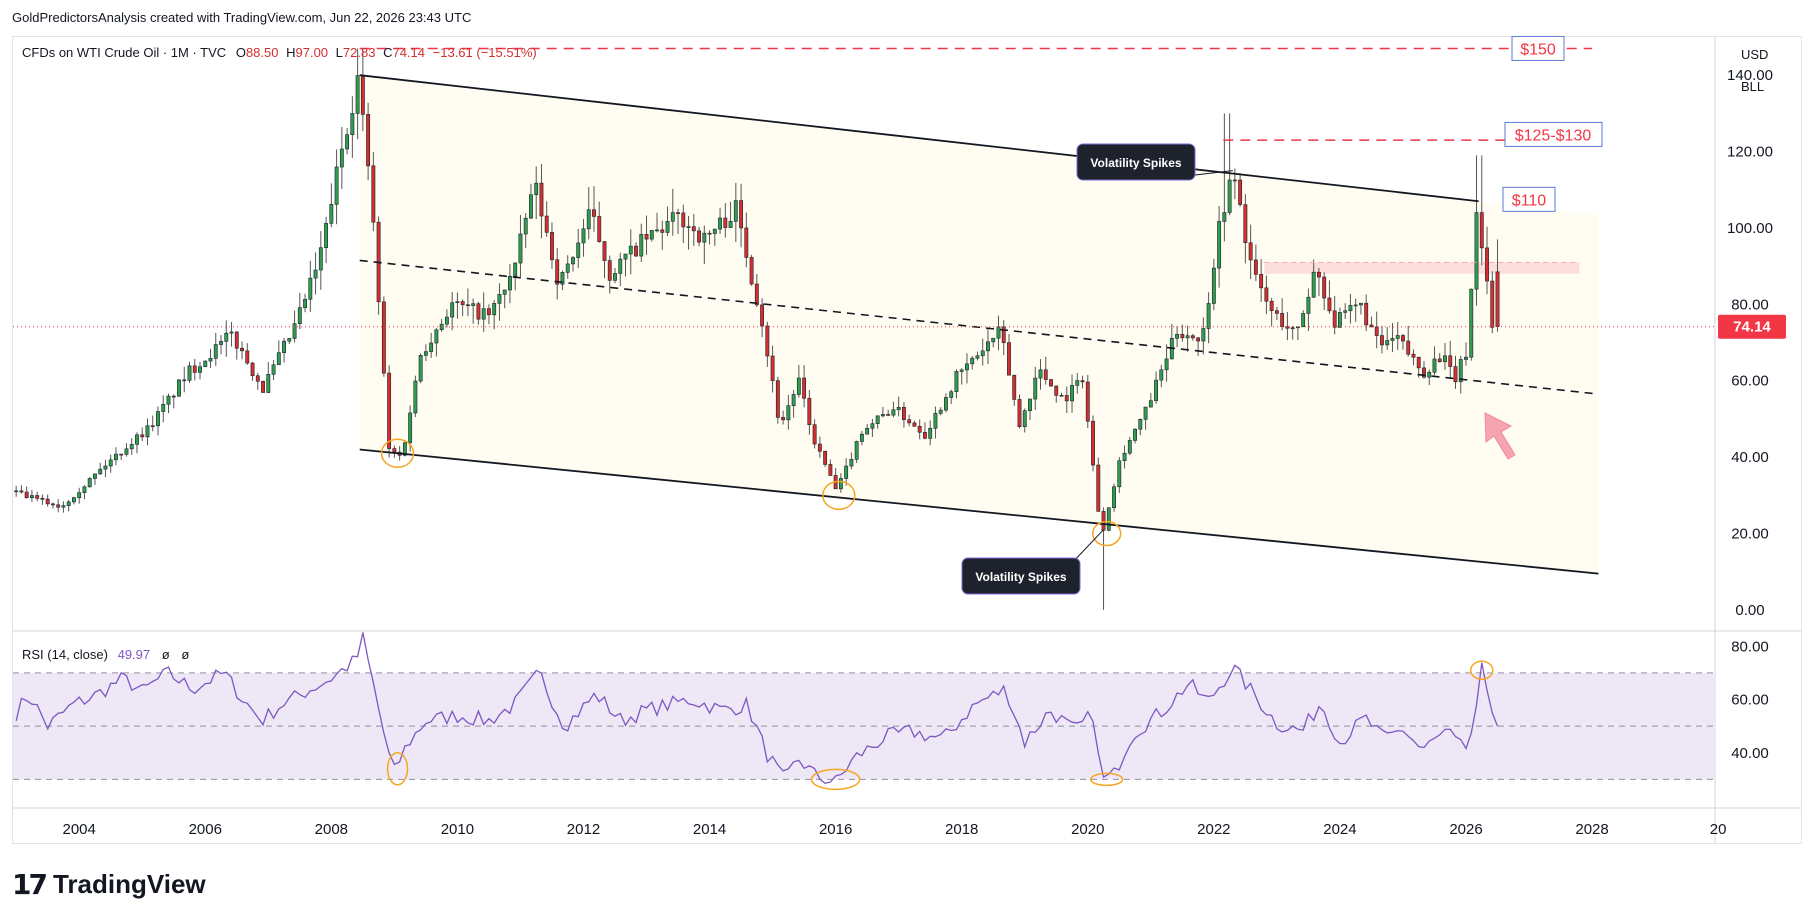 The width and height of the screenshot is (1814, 921). I want to click on currency-label: USD, so click(1754, 54).